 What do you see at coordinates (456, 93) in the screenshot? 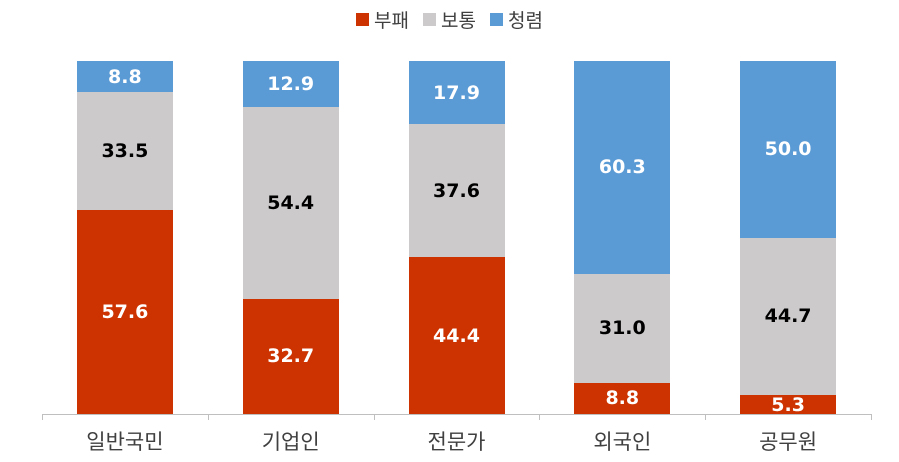
I see `bar-segment: 17.9` at bounding box center [456, 93].